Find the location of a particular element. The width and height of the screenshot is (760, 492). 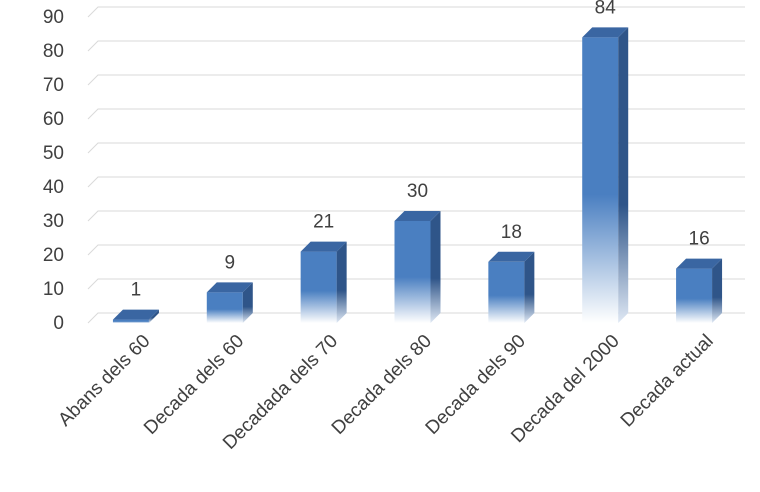

x-tick-label: Decada dels 80 is located at coordinates (382, 385).